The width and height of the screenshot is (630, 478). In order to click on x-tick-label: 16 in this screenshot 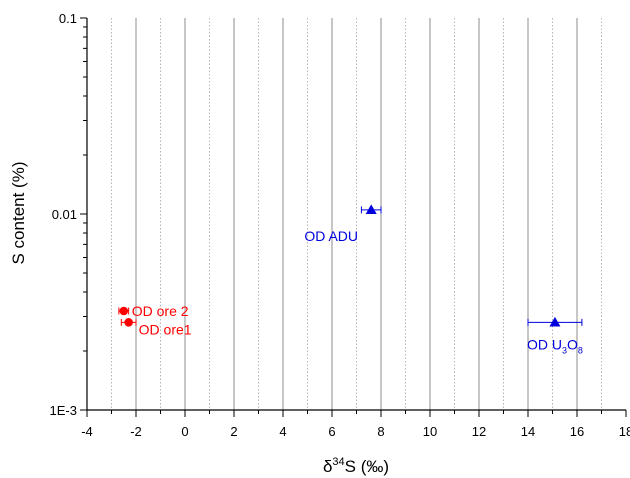, I will do `click(577, 431)`.